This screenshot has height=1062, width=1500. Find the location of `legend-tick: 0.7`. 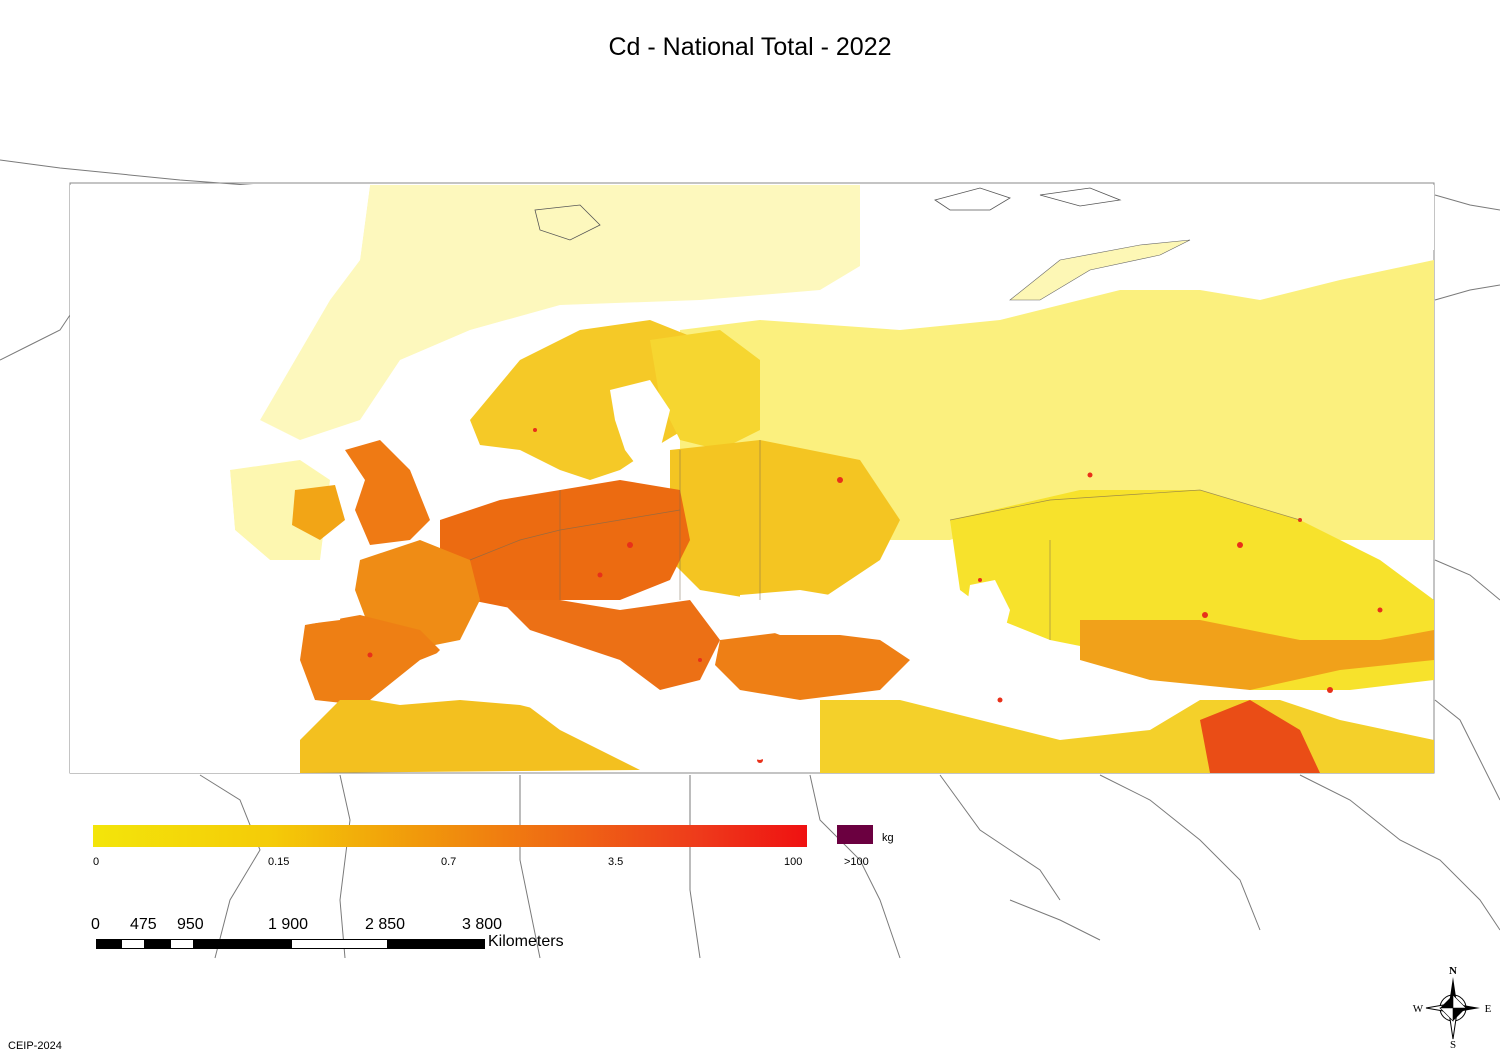

legend-tick: 0.7 is located at coordinates (449, 862).